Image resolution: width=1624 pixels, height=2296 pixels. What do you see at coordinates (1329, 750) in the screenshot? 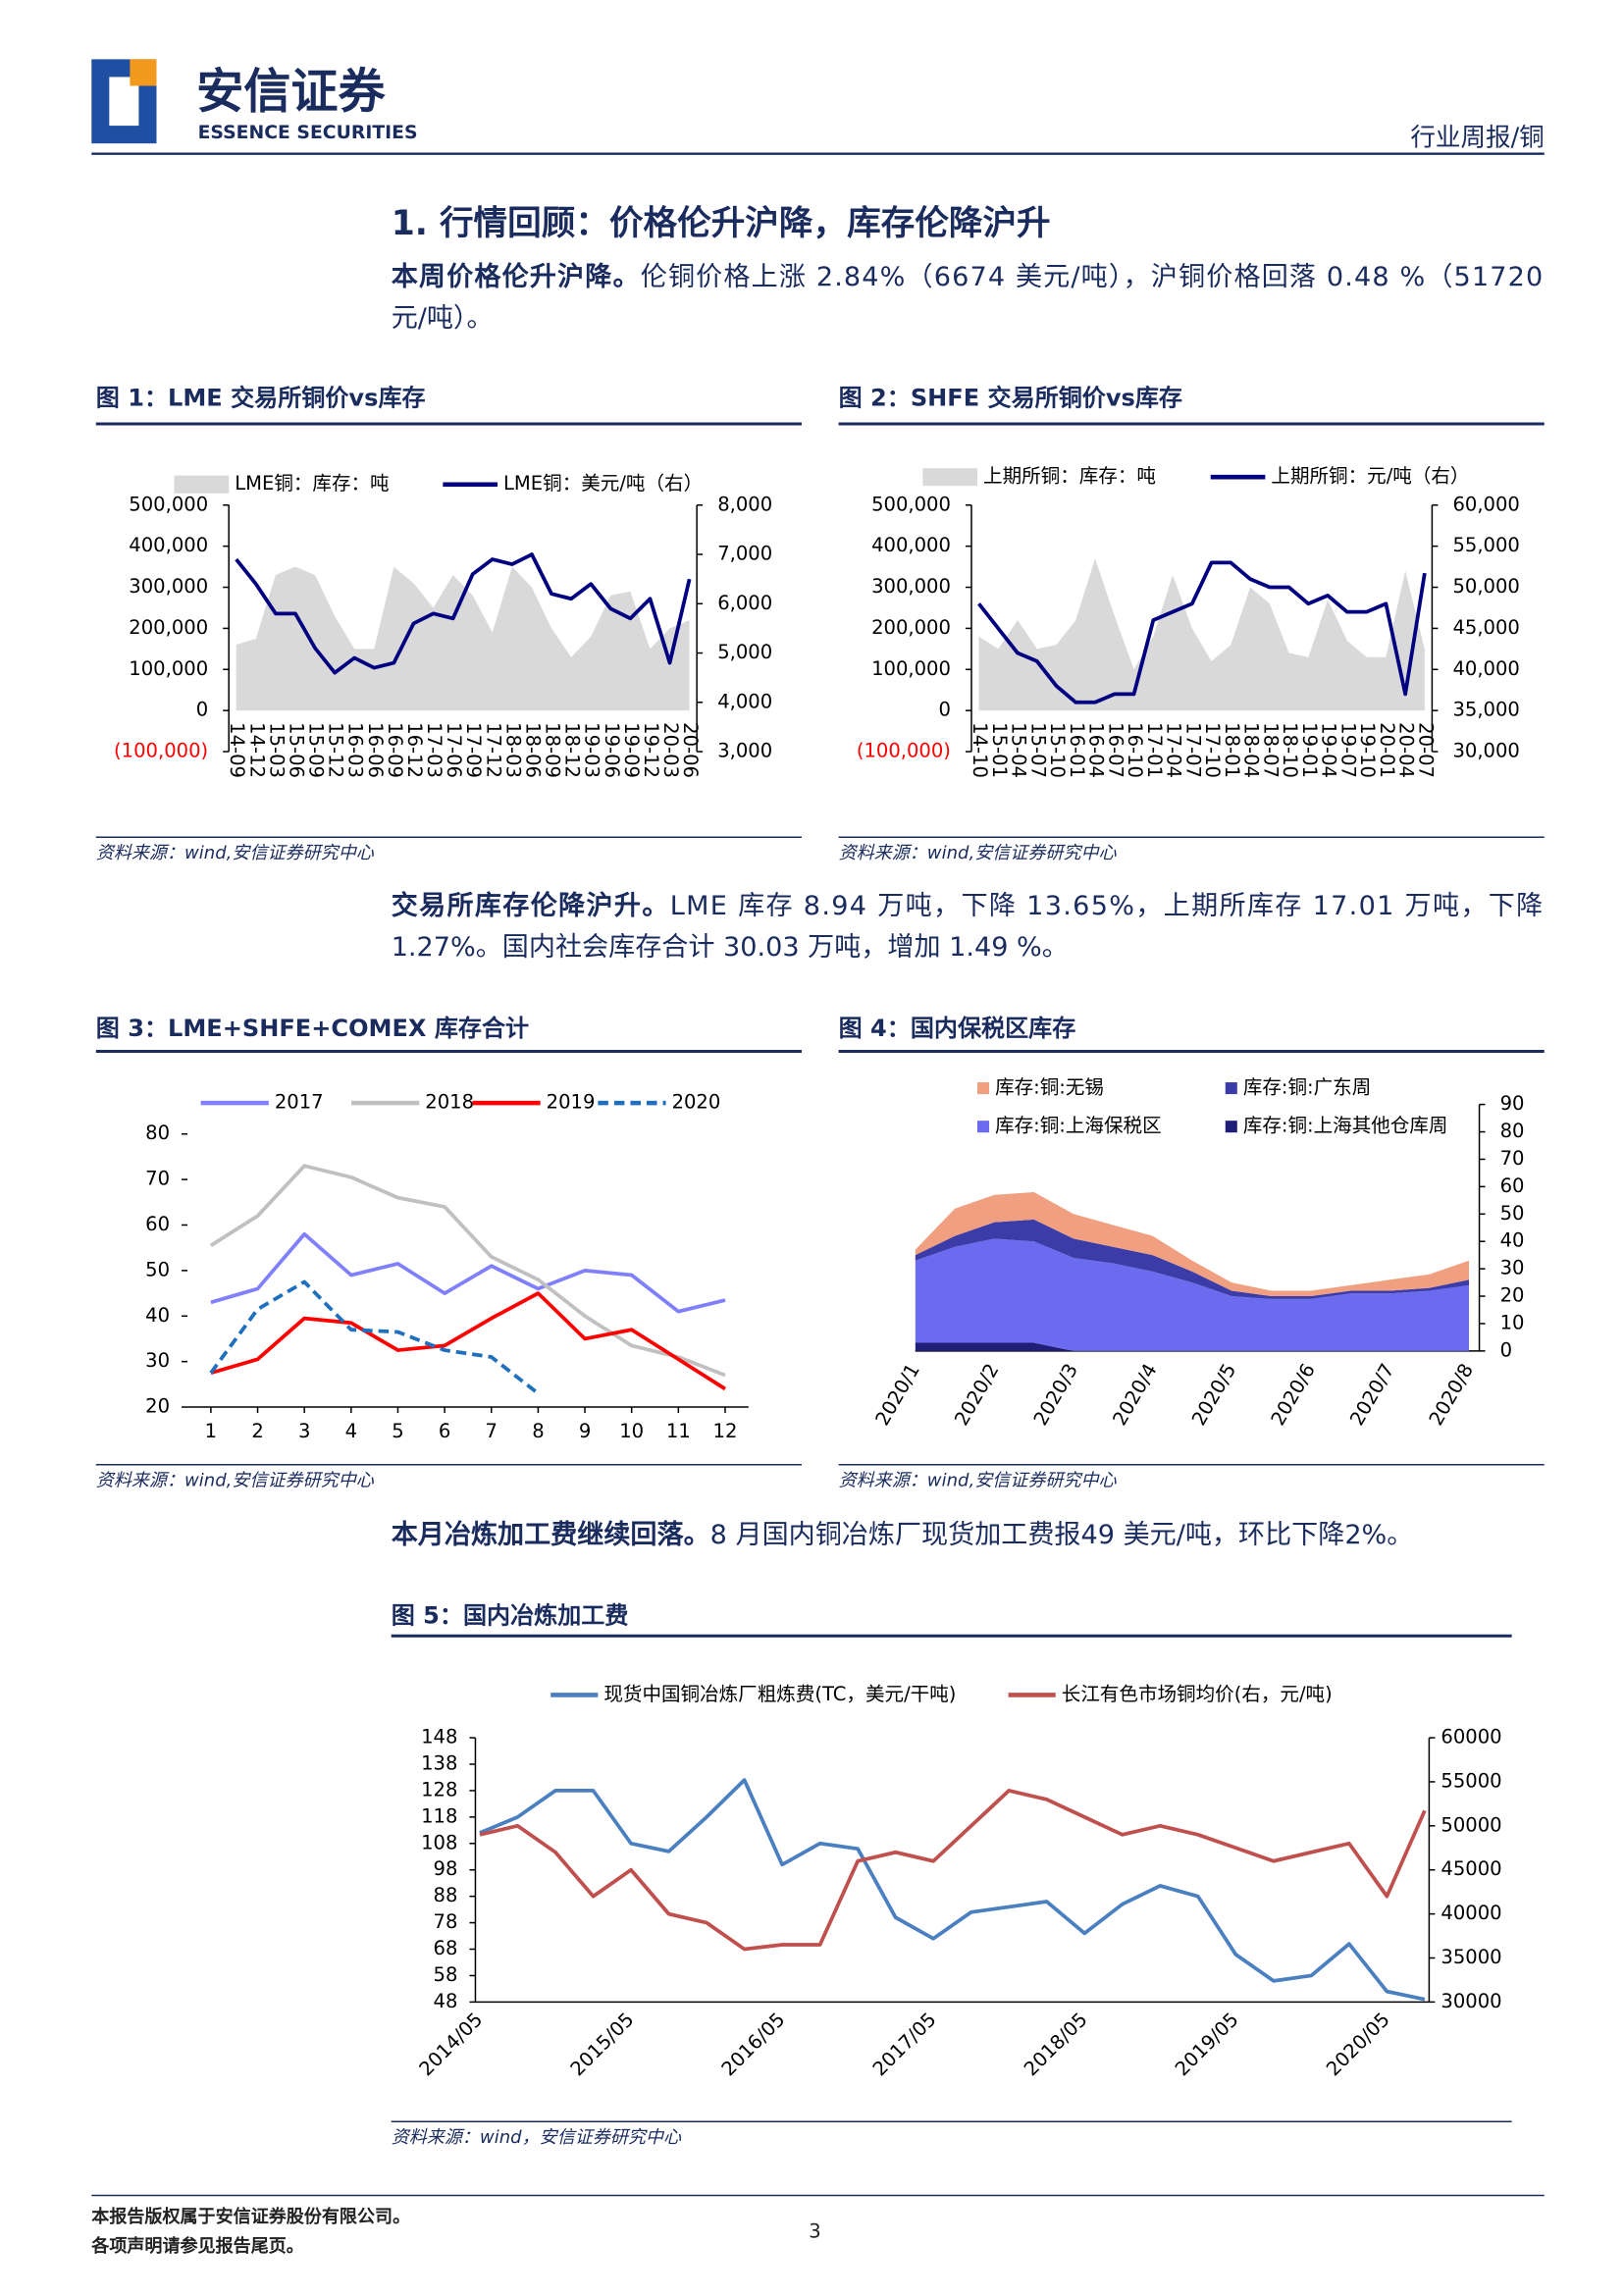
I see `x-tick-label: 19-04` at bounding box center [1329, 750].